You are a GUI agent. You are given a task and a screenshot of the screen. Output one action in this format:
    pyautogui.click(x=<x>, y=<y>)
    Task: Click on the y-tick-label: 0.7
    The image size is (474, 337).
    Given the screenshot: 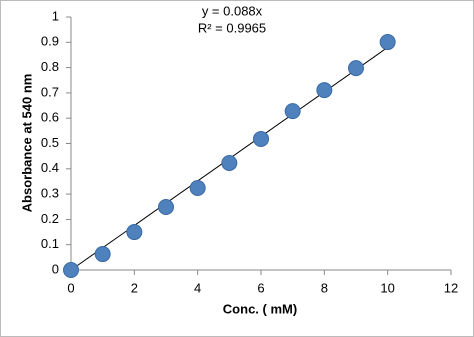 What is the action you would take?
    pyautogui.click(x=50, y=91)
    